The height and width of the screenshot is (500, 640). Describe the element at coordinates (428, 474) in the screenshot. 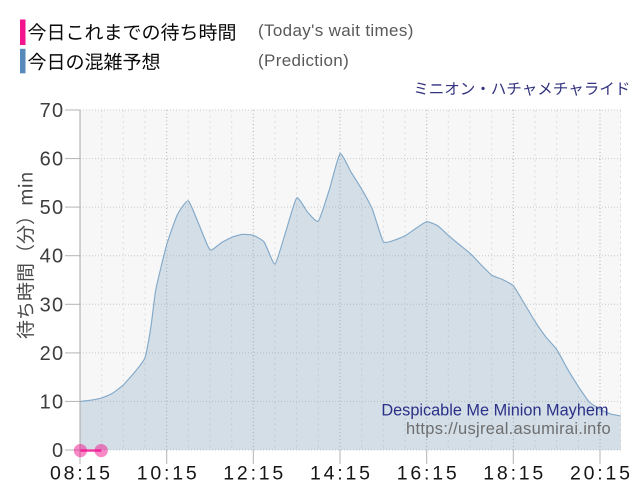

I see `svg-text: 16:15` at that location.